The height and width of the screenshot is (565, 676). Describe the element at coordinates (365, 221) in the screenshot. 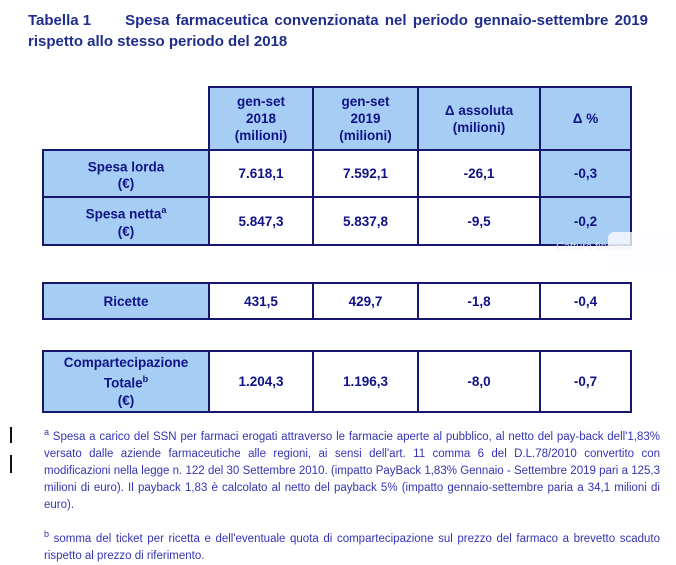

I see `cell-spesa-netta-2019: 5.837,8` at that location.